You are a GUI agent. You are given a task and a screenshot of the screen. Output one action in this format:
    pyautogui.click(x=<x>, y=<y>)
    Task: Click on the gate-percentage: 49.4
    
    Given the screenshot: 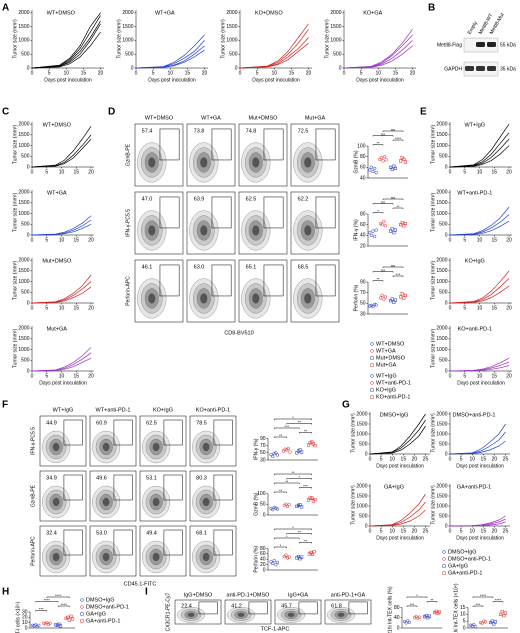 What is the action you would take?
    pyautogui.click(x=151, y=533)
    